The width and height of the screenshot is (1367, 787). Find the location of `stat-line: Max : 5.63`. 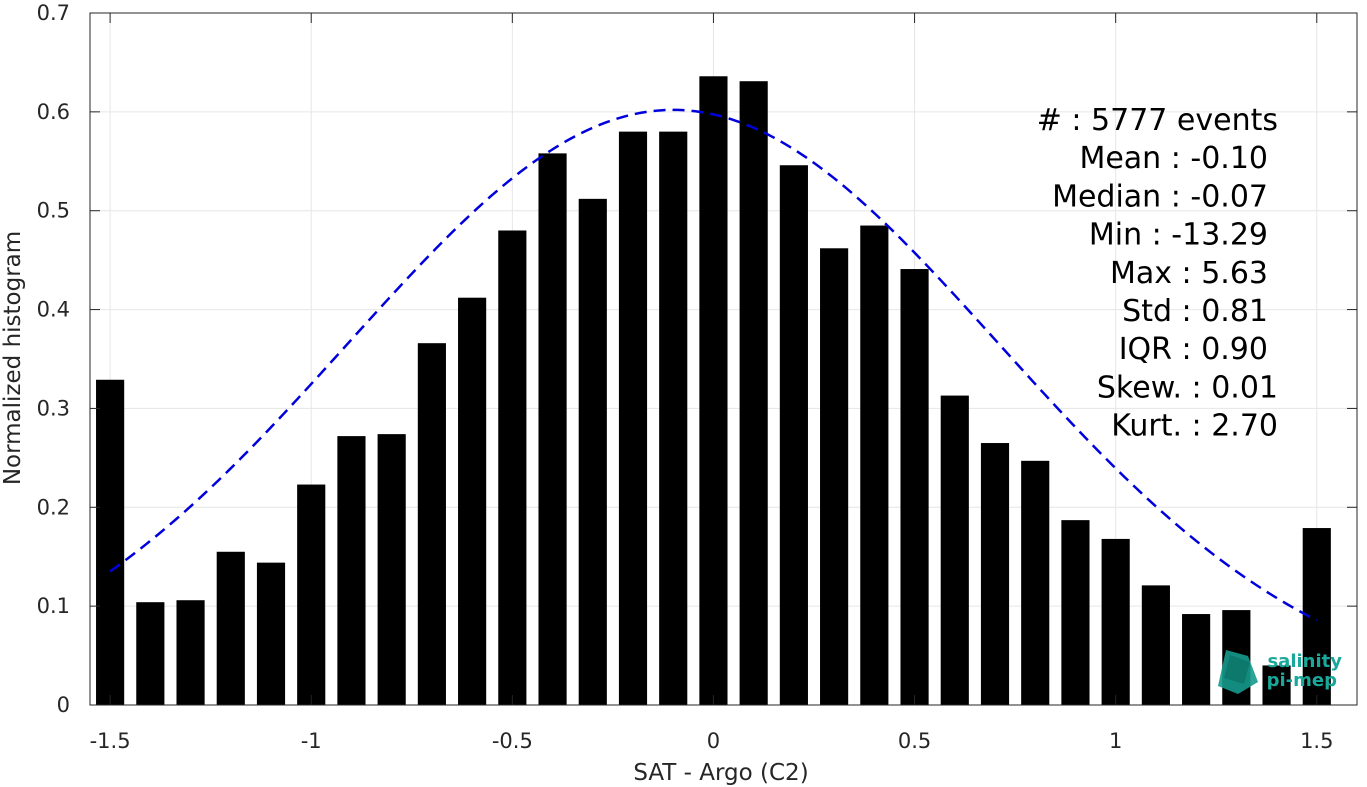

stat-line: Max : 5.63 is located at coordinates (1189, 273).